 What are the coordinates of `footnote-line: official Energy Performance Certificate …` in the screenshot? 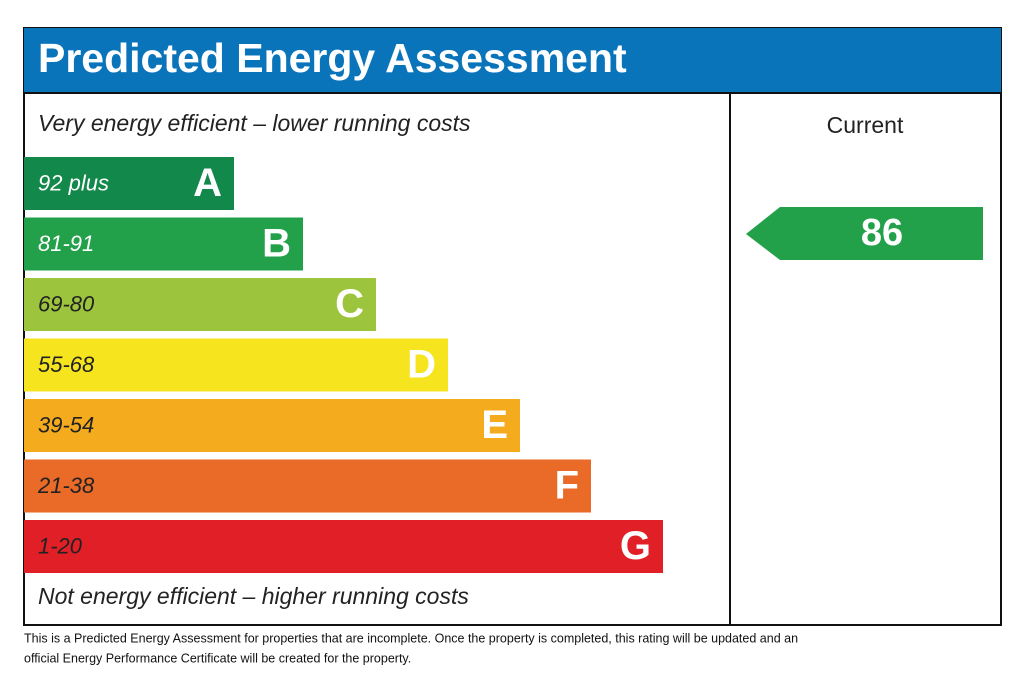 It's located at (217, 658).